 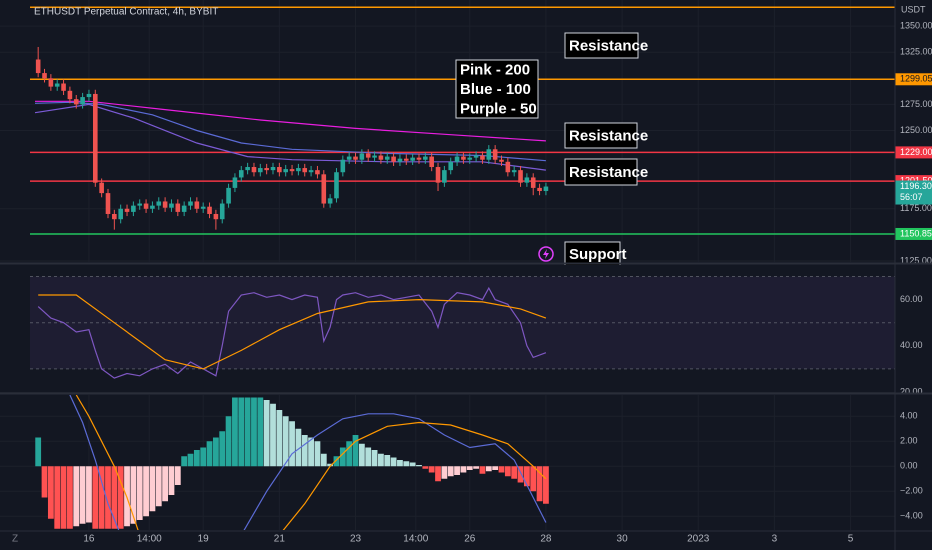 I want to click on axis-unit: USDT, so click(x=913, y=9).